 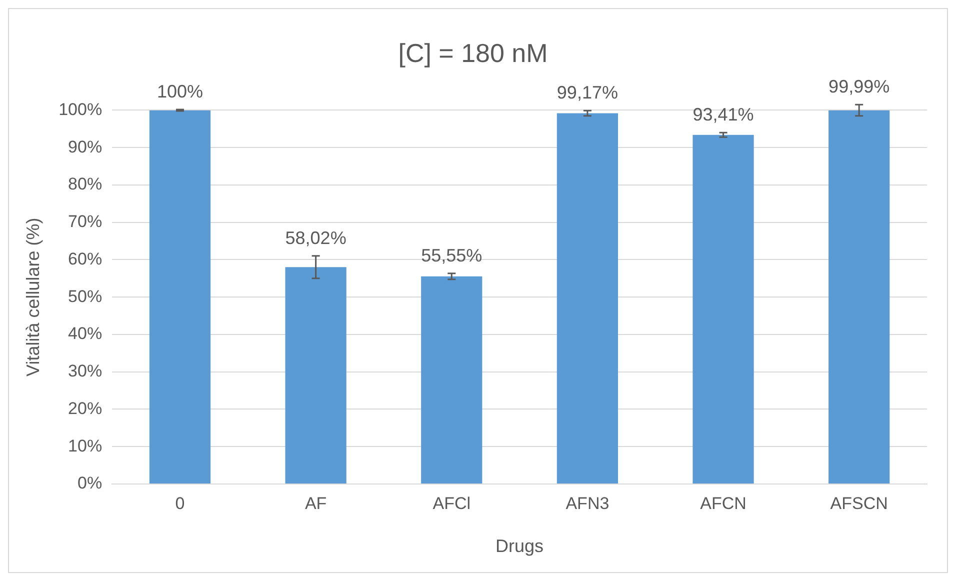 I want to click on x-tick-label: AFSCN, so click(x=859, y=503).